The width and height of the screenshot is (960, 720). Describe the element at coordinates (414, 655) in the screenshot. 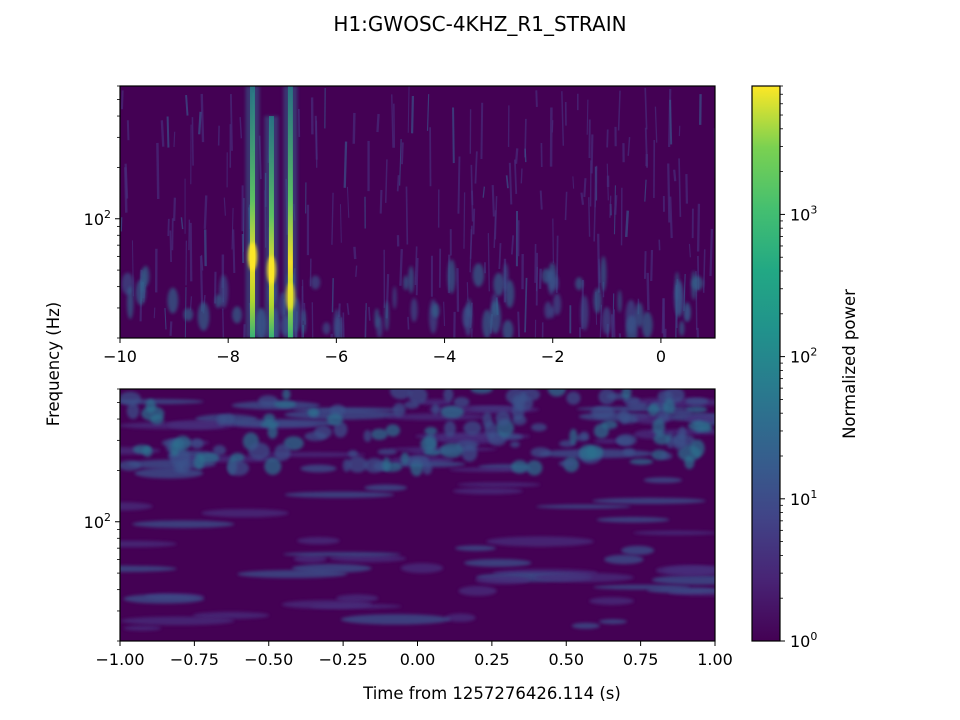

I see `bottom-x-axis: −1.00 −0.75 −0.50 −0.25 0.00 0.25 0.50 0.75 1.00` at that location.